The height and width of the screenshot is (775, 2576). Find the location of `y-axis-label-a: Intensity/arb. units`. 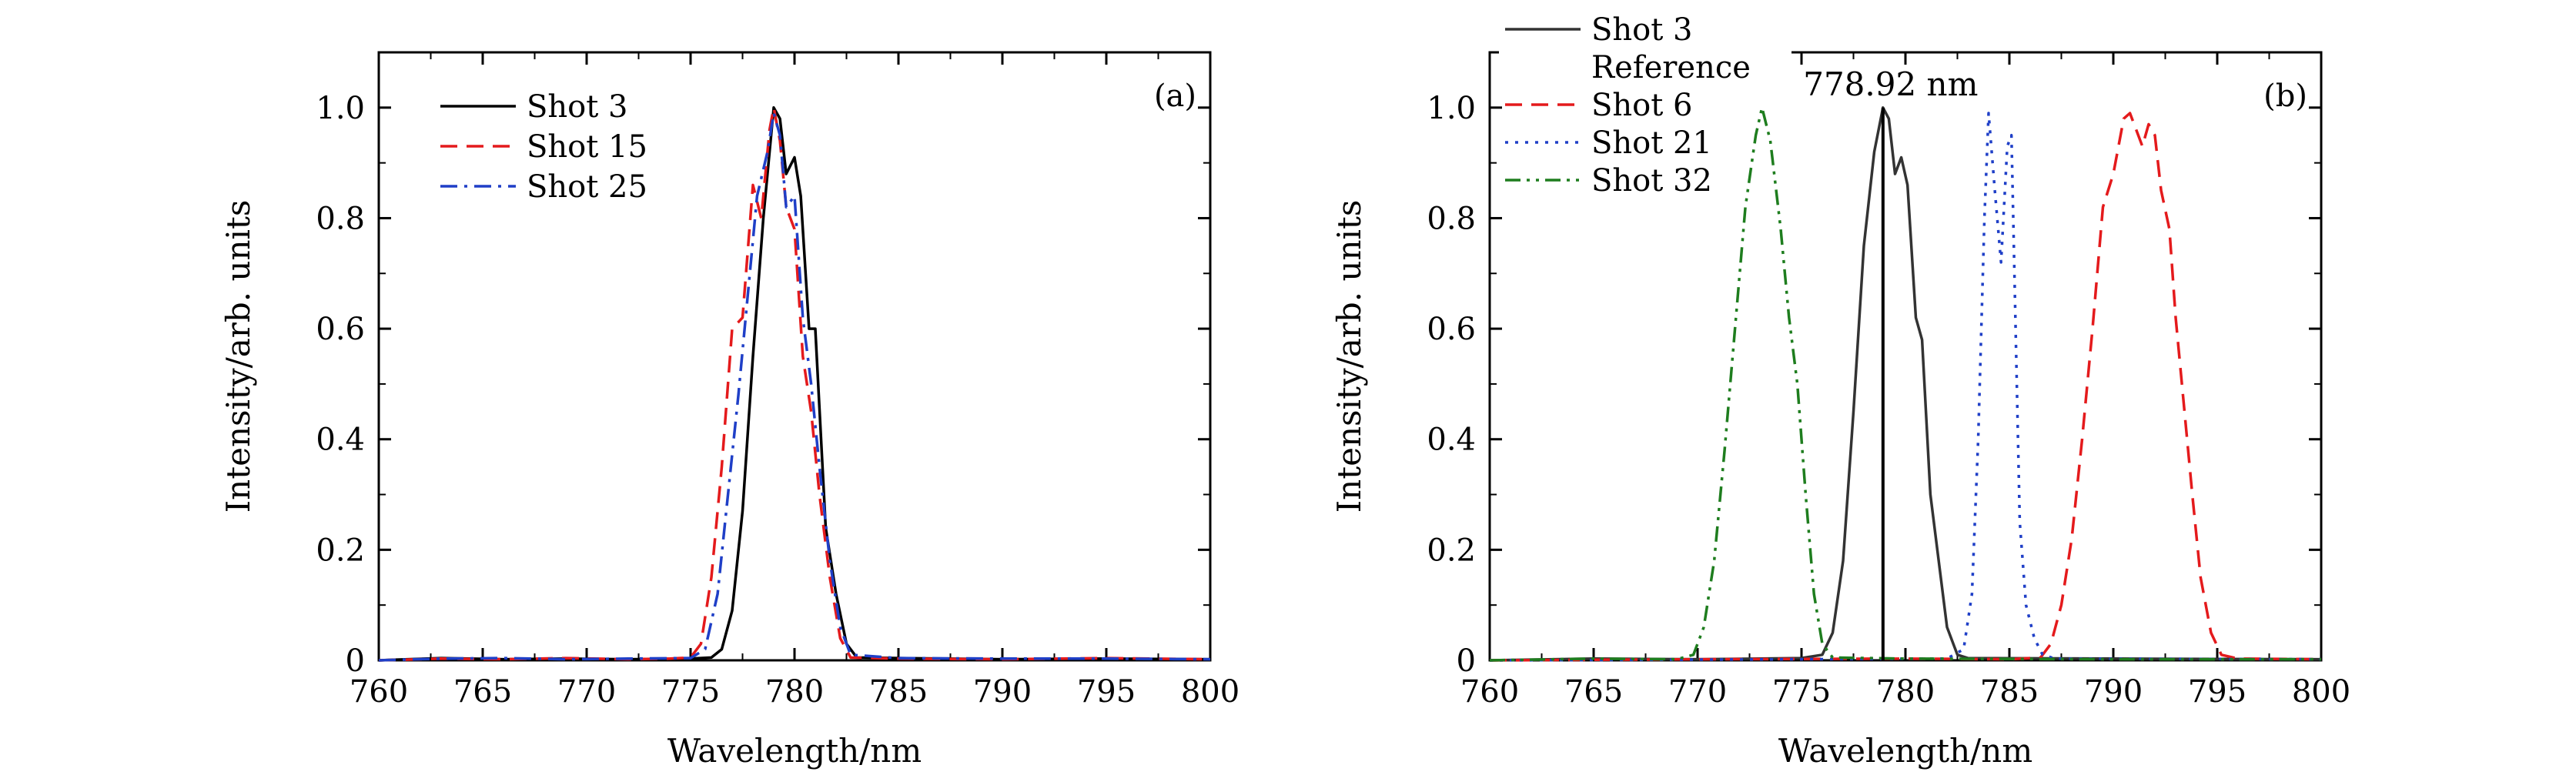

y-axis-label-a: Intensity/arb. units is located at coordinates (238, 356).